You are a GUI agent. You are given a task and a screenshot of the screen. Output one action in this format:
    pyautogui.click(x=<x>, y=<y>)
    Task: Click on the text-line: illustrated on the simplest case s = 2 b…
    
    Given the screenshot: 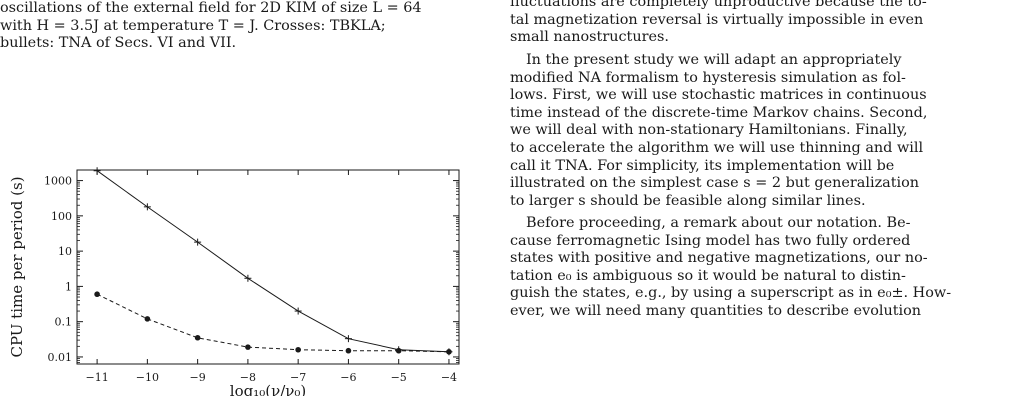 What is the action you would take?
    pyautogui.click(x=715, y=183)
    